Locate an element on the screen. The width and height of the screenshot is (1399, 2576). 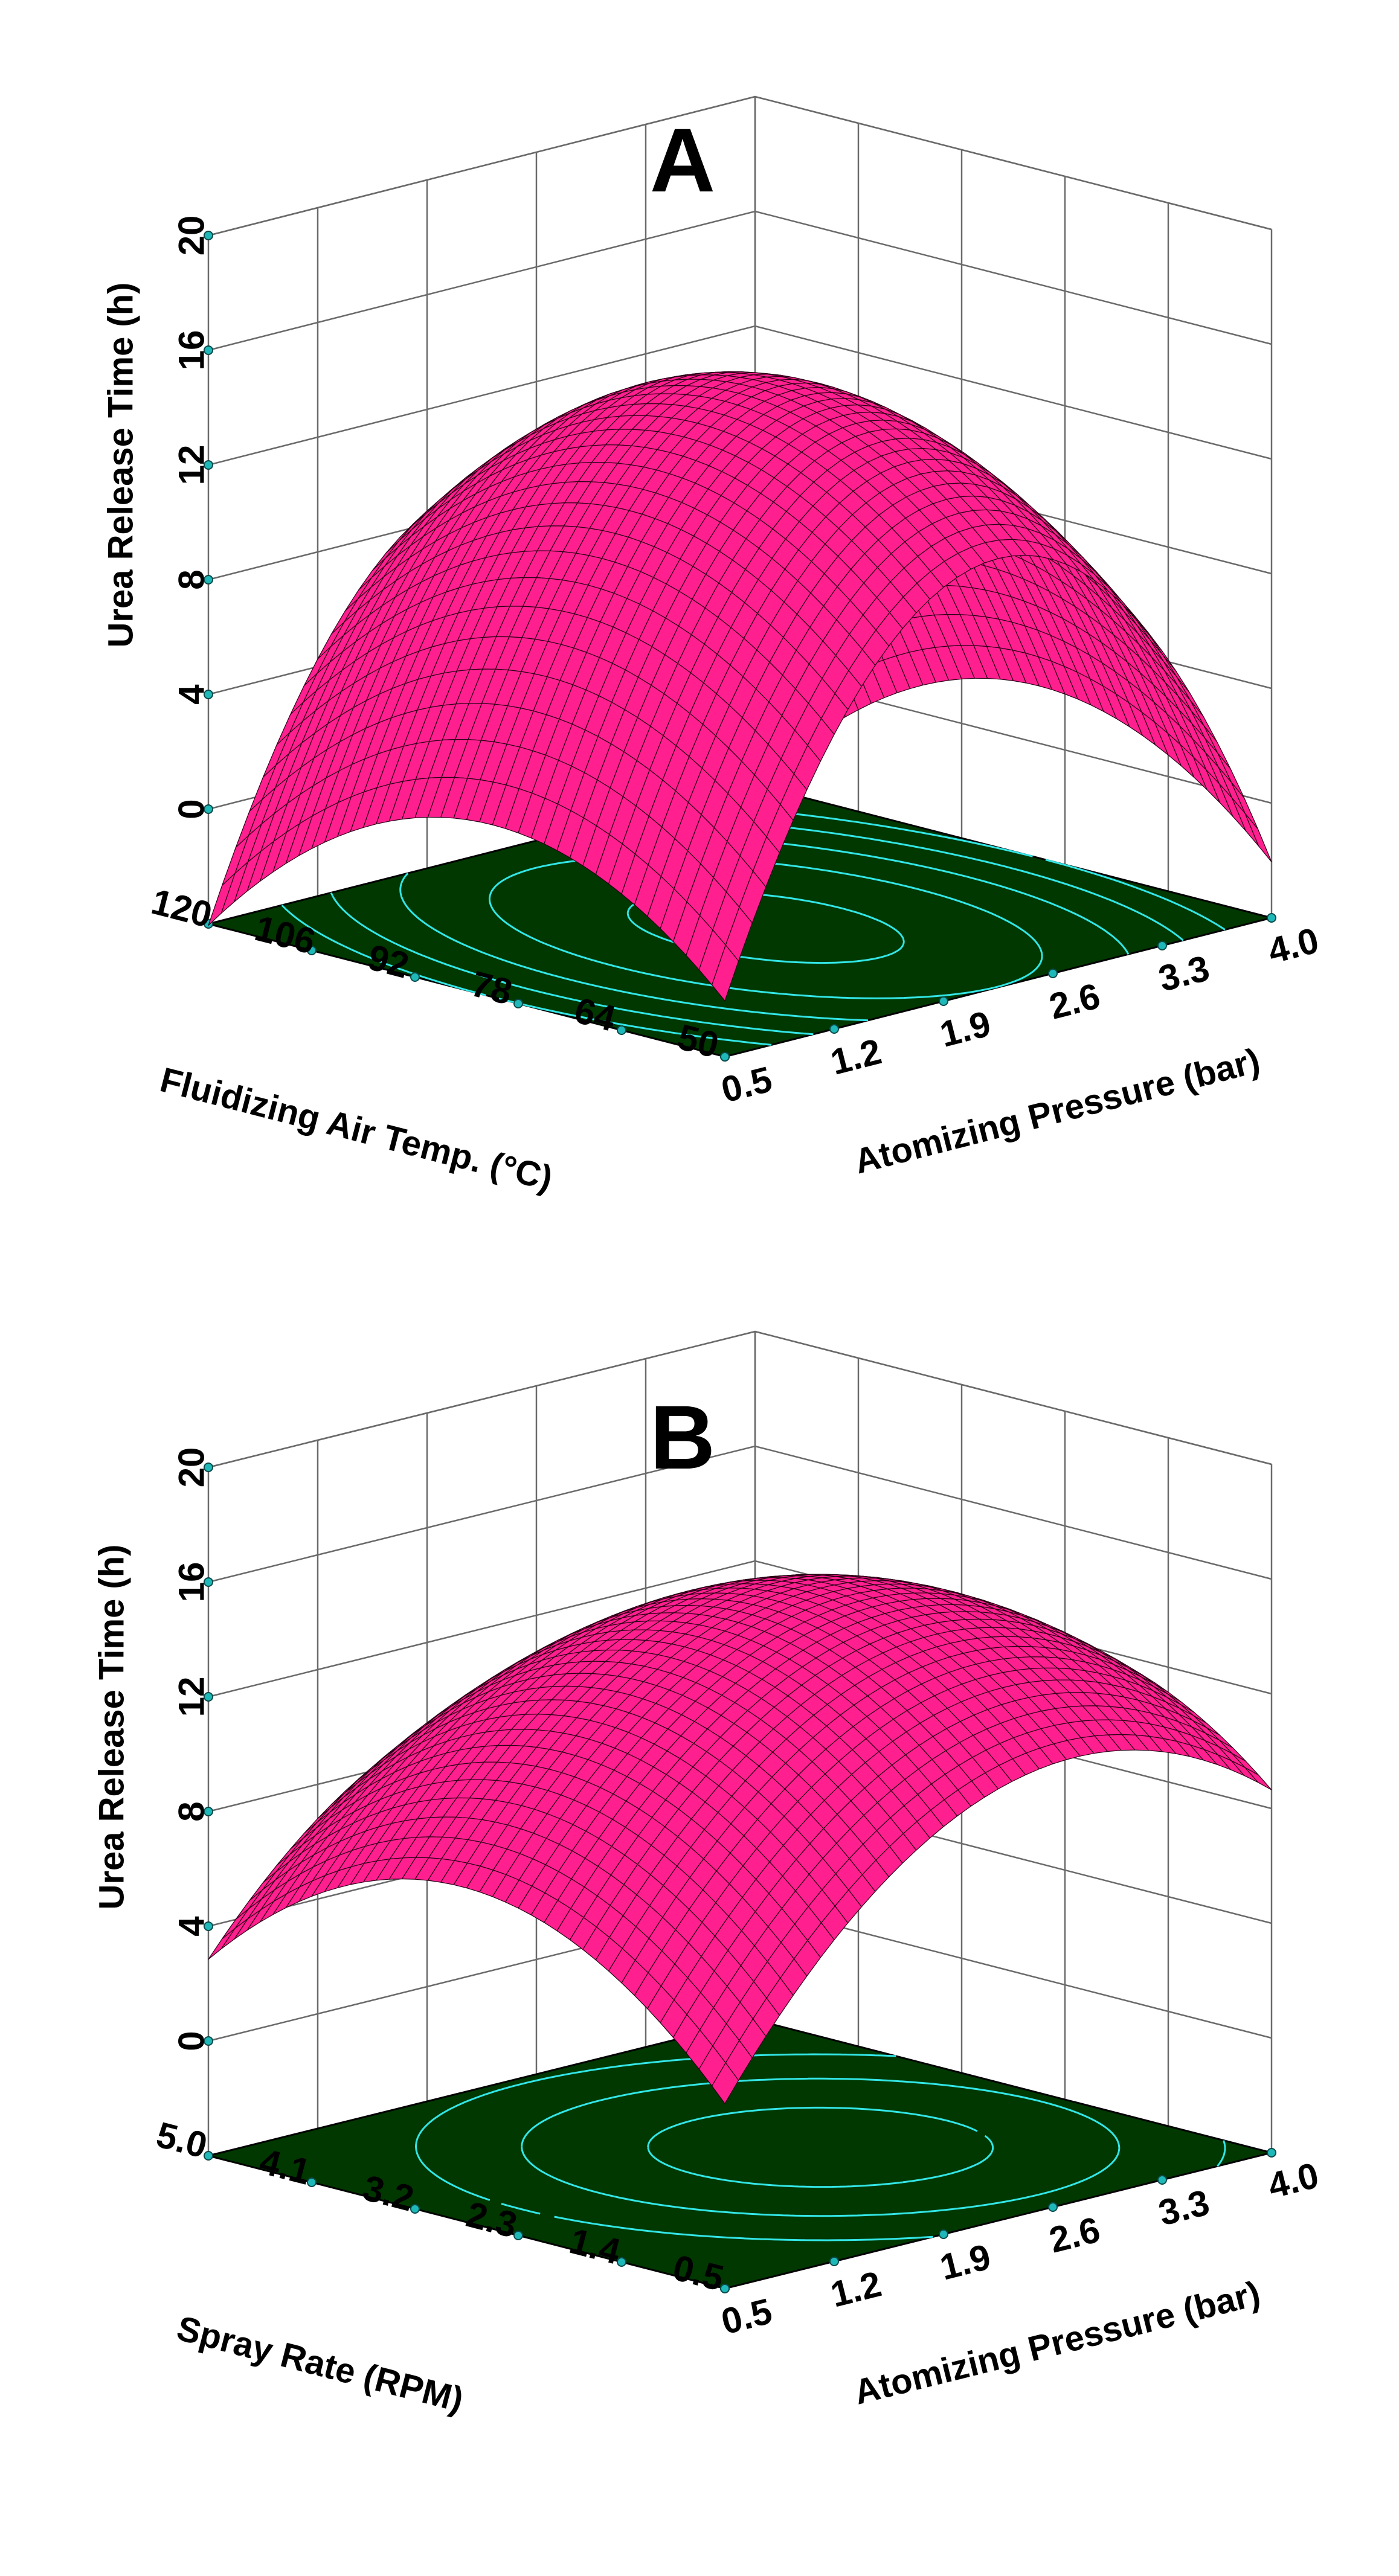
x-tick-label: 78 is located at coordinates (491, 988).